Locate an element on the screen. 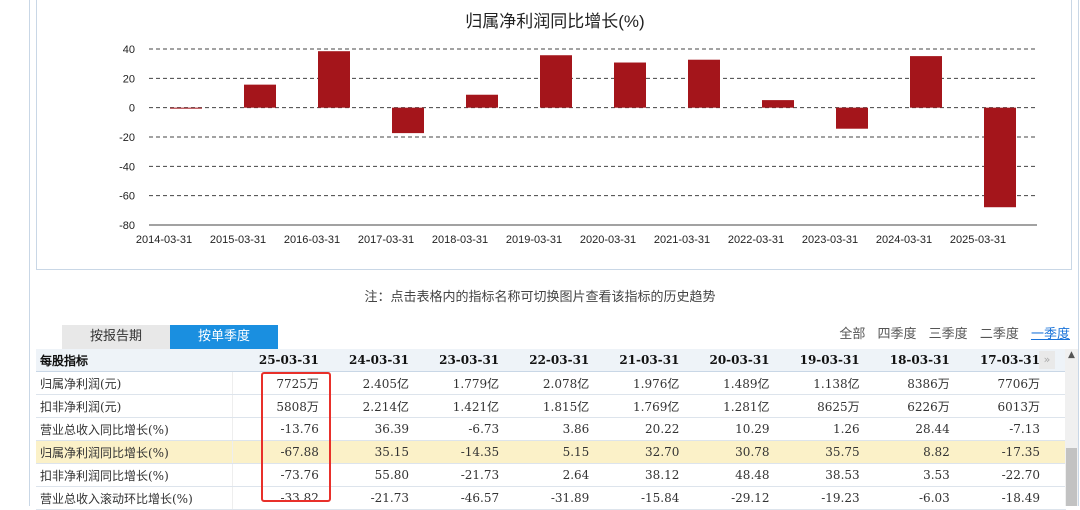 The height and width of the screenshot is (510, 1080). table-cell: 28.44 is located at coordinates (908, 429).